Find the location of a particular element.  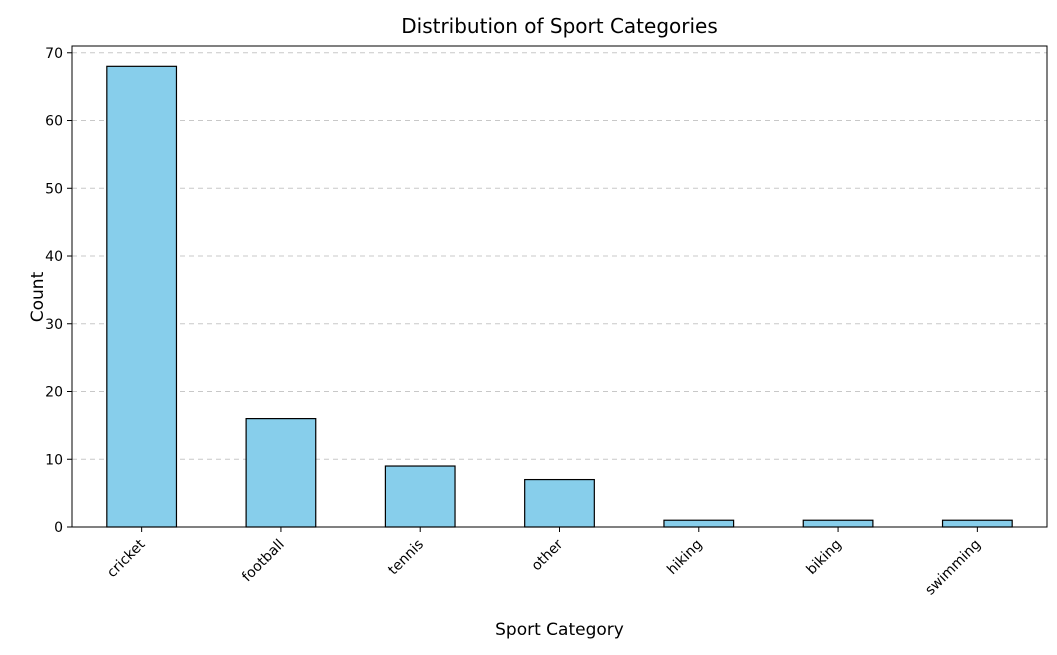

x-axis-label: Sport Category is located at coordinates (559, 630).